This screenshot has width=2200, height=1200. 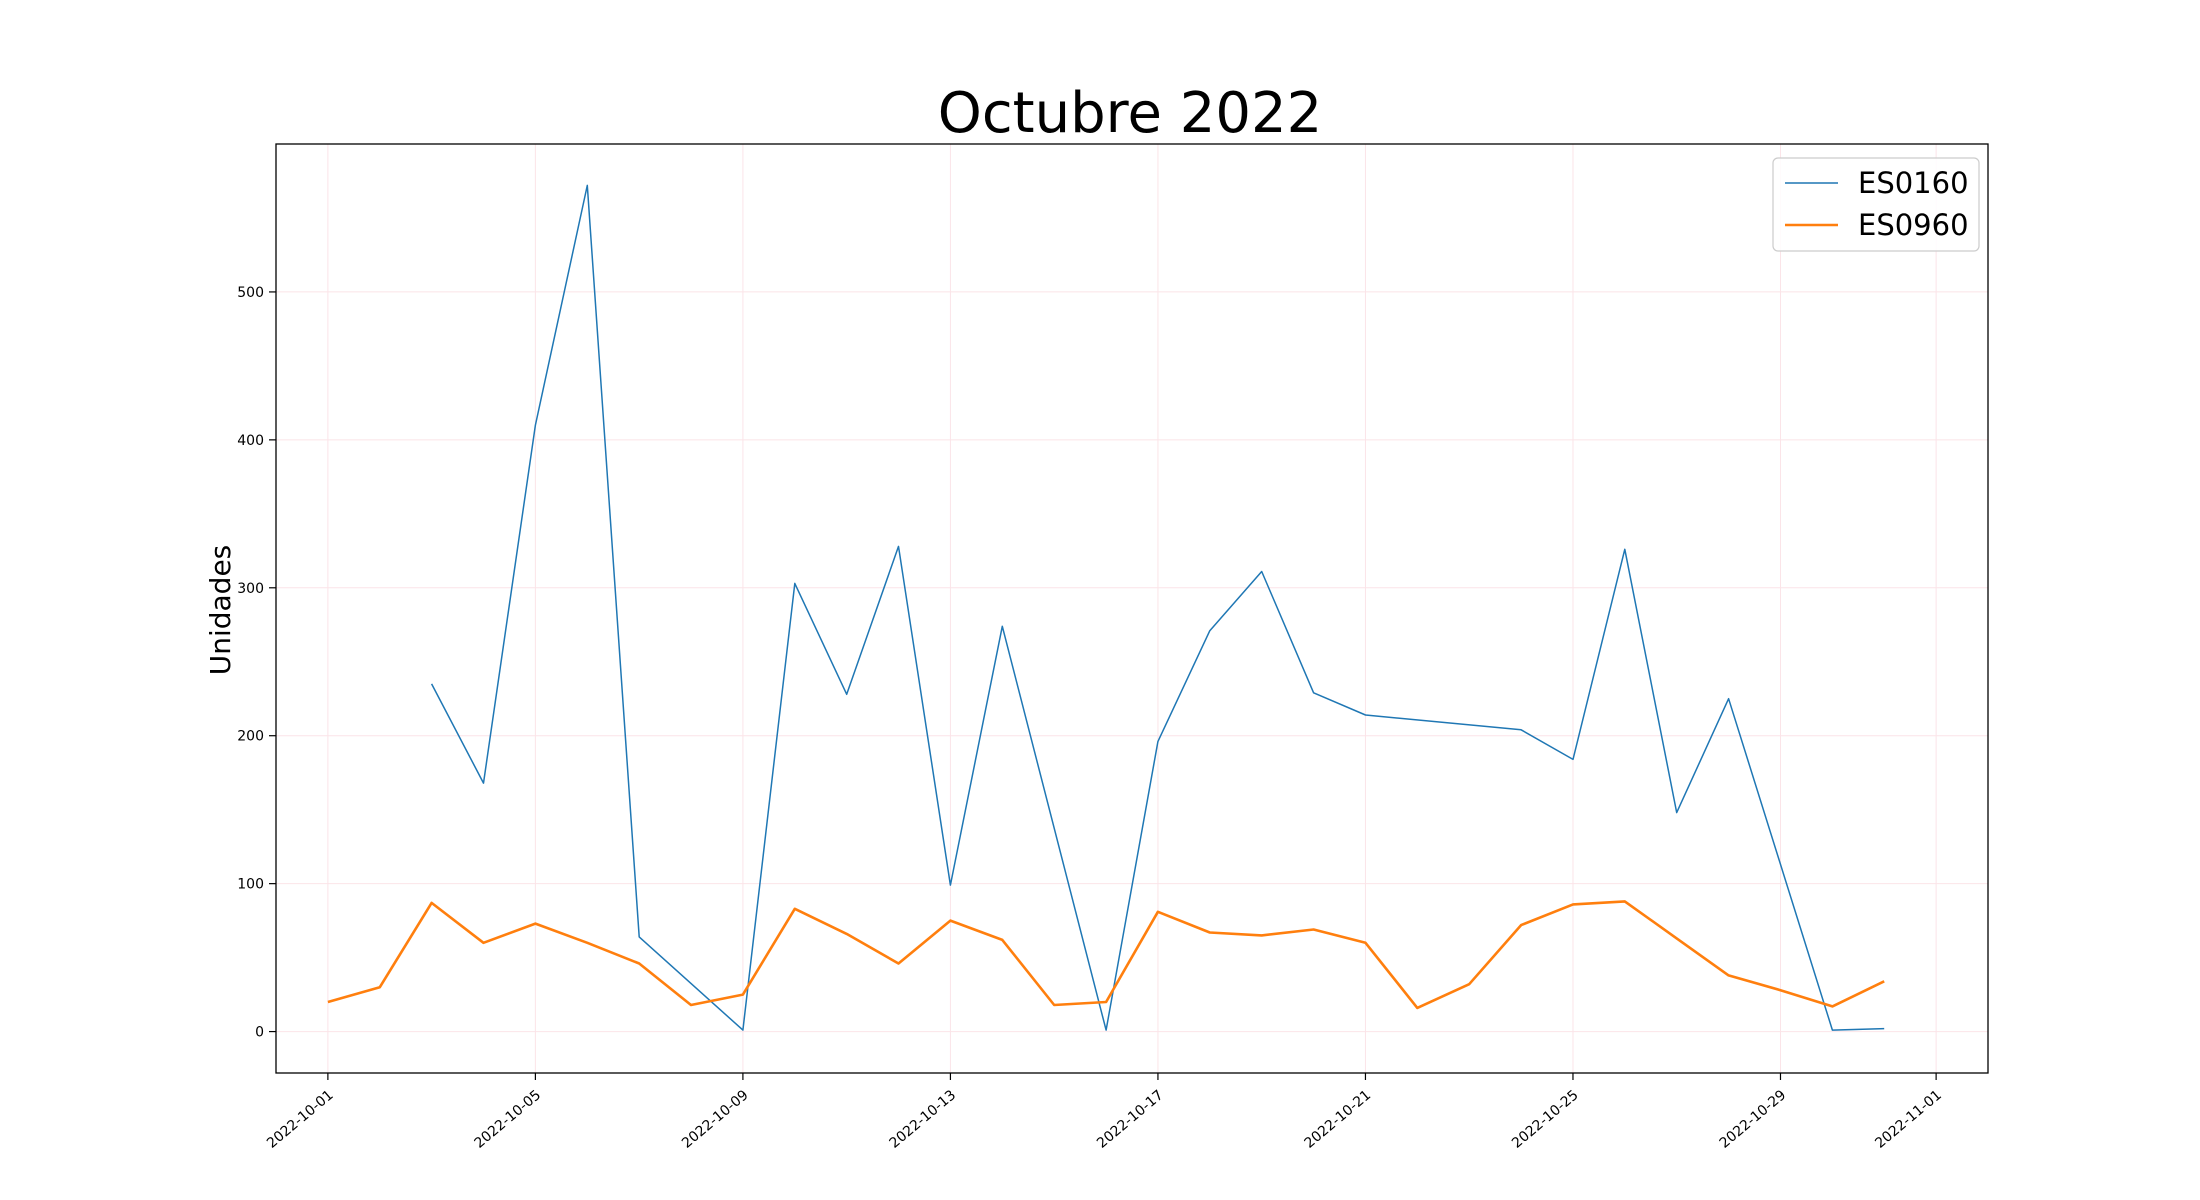 I want to click on x-tick-label: 2022-10-05, so click(x=508, y=1119).